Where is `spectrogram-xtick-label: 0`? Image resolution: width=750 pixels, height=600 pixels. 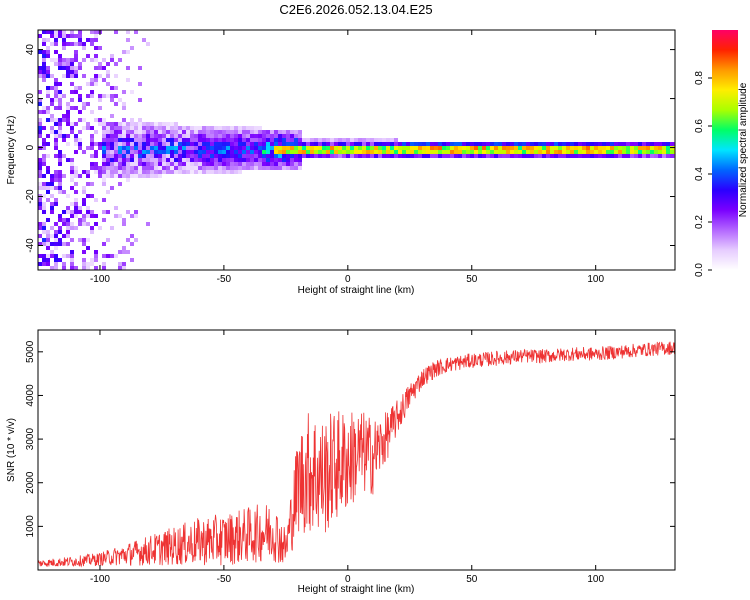 spectrogram-xtick-label: 0 is located at coordinates (348, 279).